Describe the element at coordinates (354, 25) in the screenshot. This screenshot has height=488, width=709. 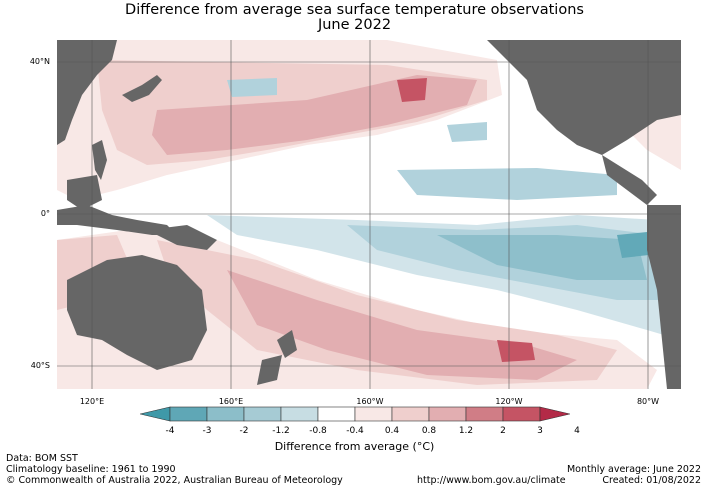
I see `chart-subtitle: June 2022` at that location.